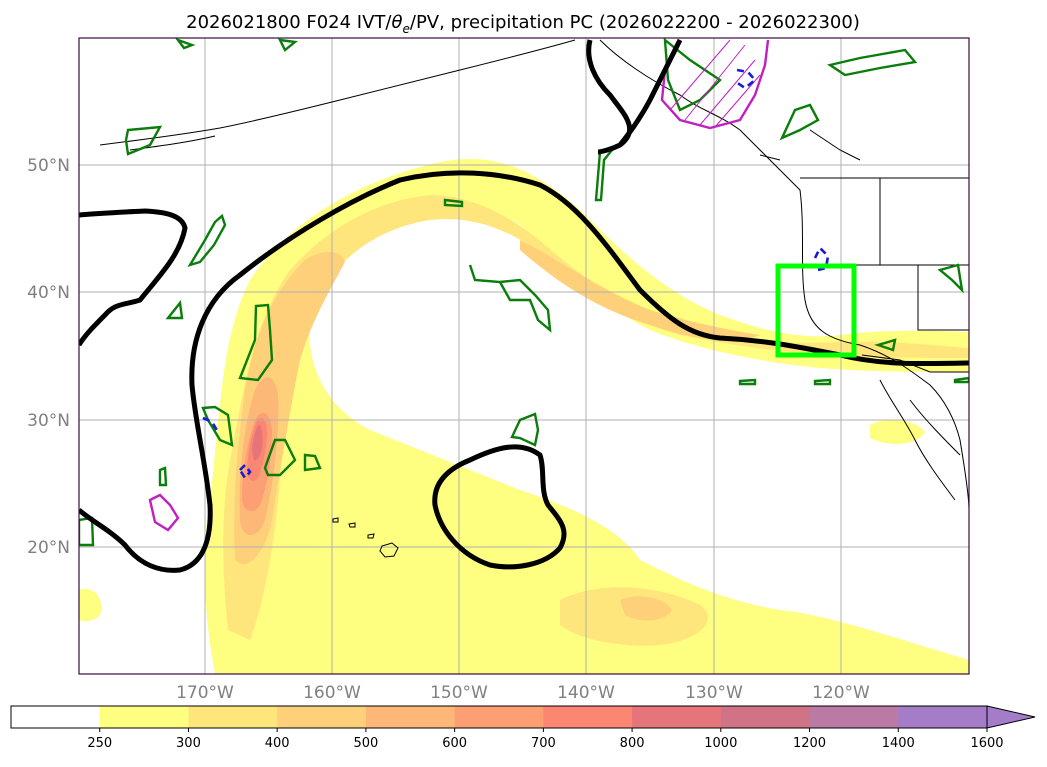 The width and height of the screenshot is (1047, 767). Describe the element at coordinates (48, 166) in the screenshot. I see `lat-tick-50: 50°N` at that location.